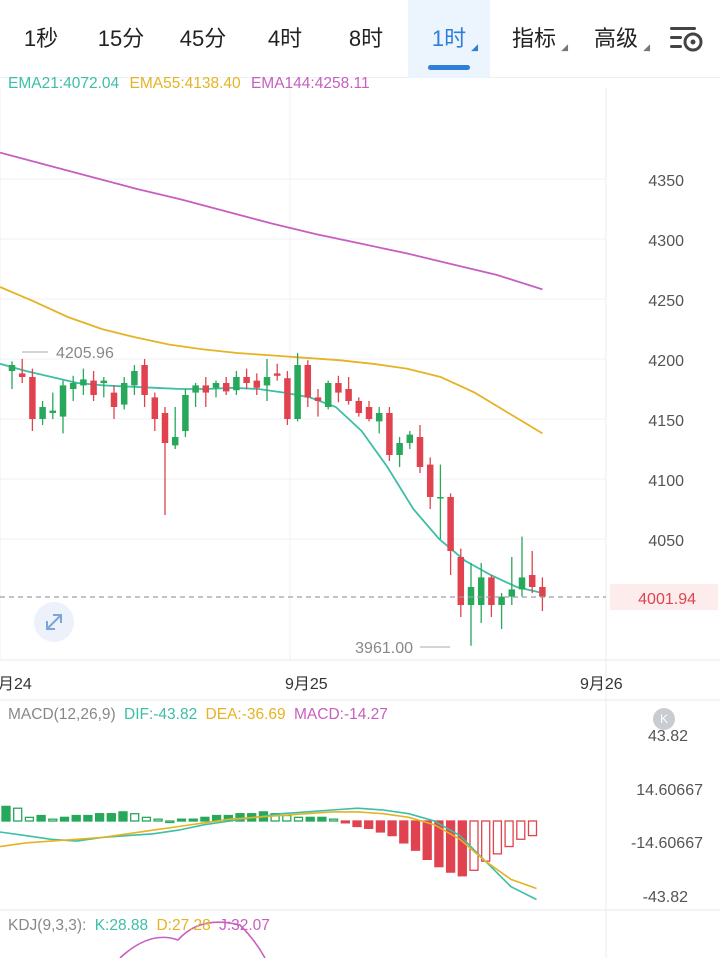  I want to click on price-tick: 4300, so click(666, 241).